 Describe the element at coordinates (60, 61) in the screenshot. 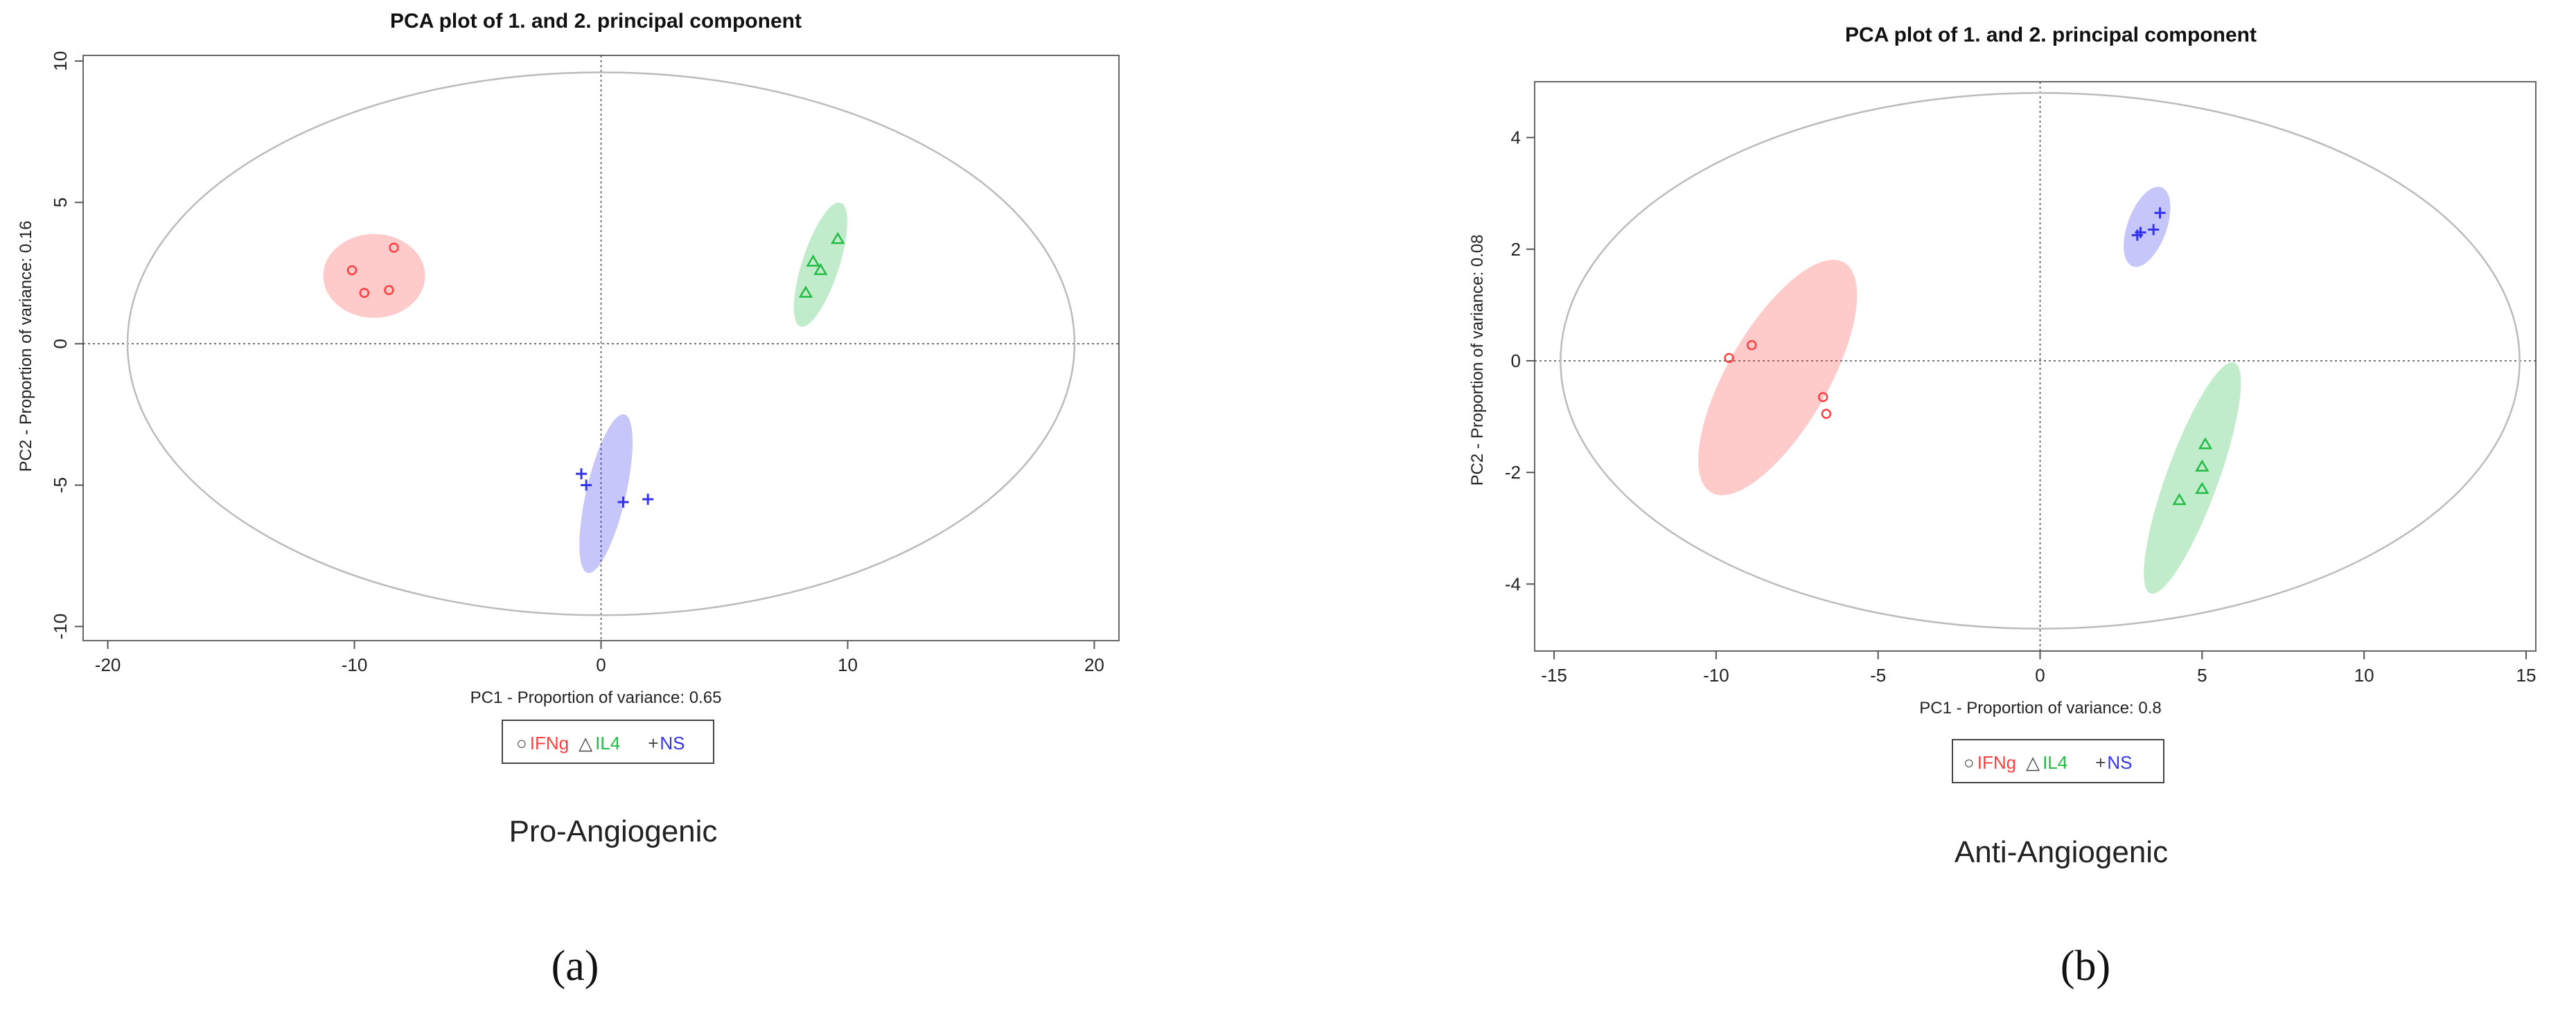

I see `chart-a-y-tick-label: 10` at that location.